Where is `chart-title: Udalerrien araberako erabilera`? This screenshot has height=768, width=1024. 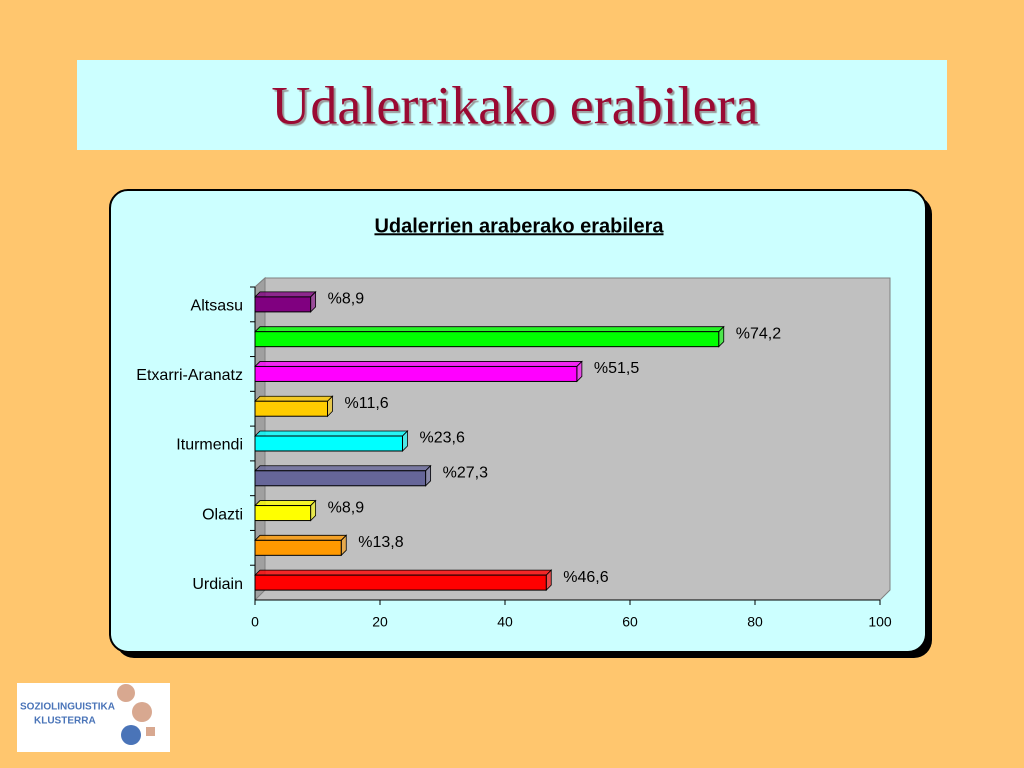
chart-title: Udalerrien araberako erabilera is located at coordinates (519, 226).